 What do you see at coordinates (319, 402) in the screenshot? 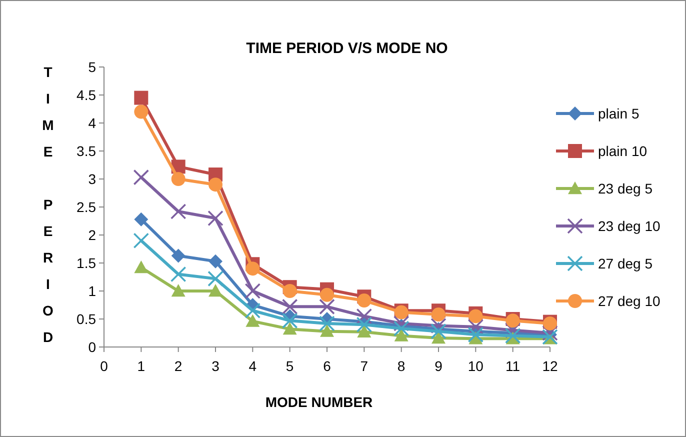
I see `x-axis-title: MODE NUMBER` at bounding box center [319, 402].